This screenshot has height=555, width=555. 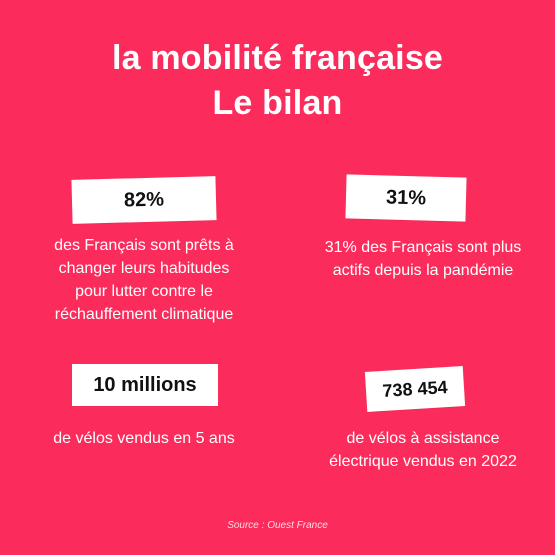 I want to click on stat-value: 82%, so click(x=144, y=200).